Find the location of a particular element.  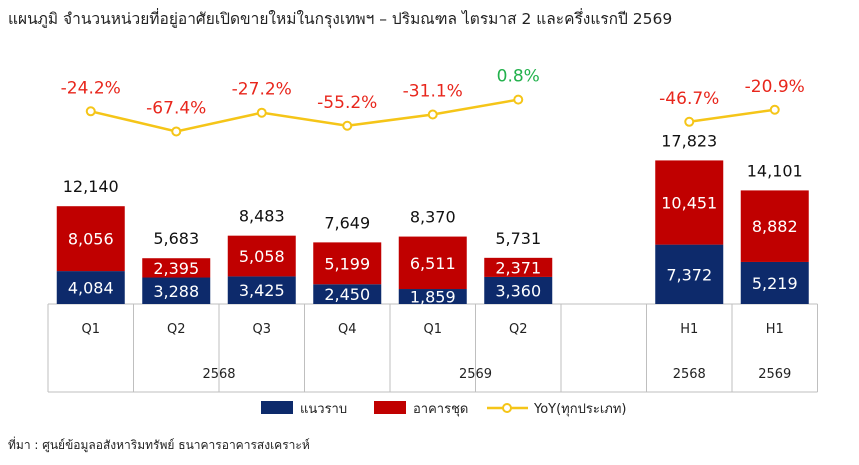

data-label-lowrise: 1,859 is located at coordinates (433, 297).